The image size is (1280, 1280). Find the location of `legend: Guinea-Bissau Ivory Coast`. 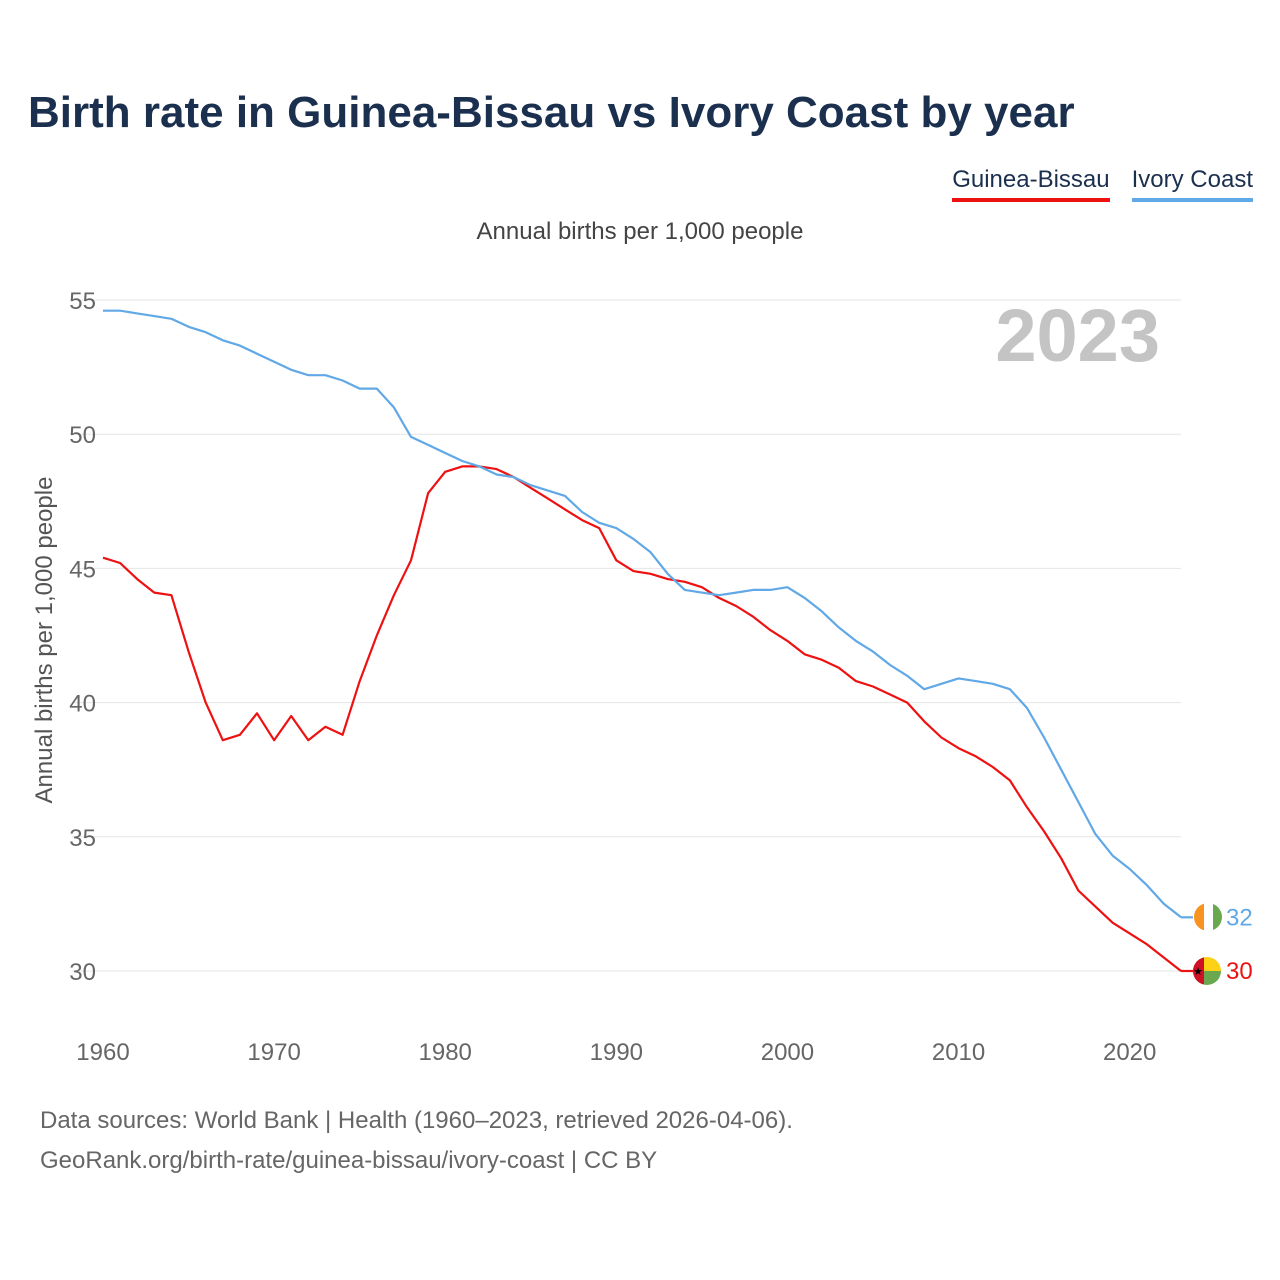

legend: Guinea-Bissau Ivory Coast is located at coordinates (1102, 184).